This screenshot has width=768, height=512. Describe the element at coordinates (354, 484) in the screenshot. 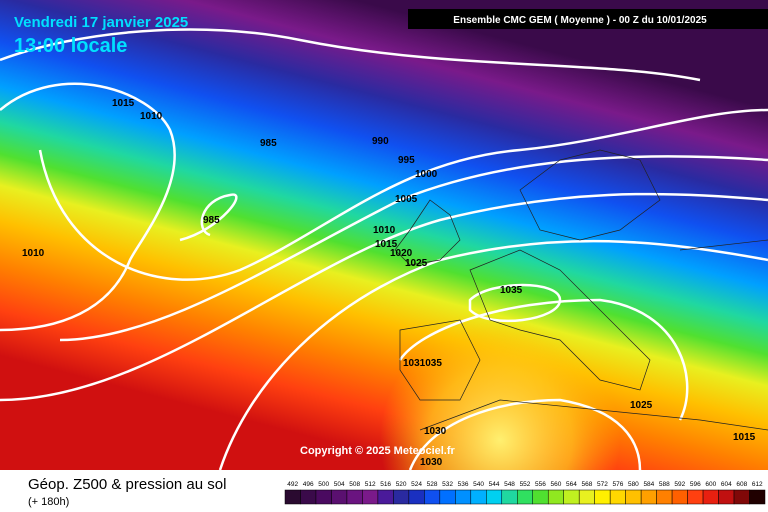

I see `scale-label: 508` at that location.